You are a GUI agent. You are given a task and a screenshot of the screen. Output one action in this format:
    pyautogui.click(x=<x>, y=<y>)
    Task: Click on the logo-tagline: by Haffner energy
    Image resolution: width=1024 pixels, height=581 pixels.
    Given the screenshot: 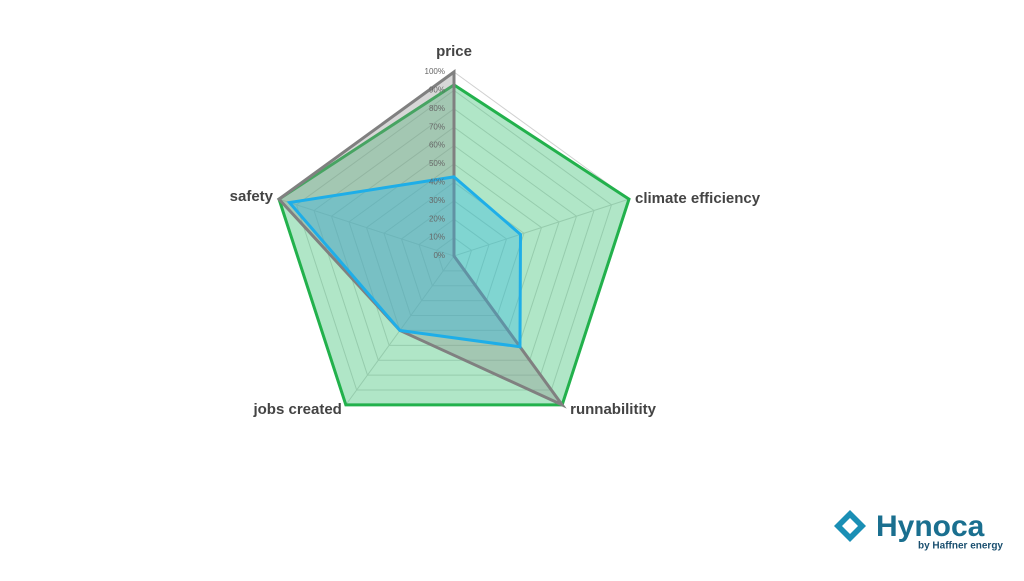 What is the action you would take?
    pyautogui.click(x=960, y=546)
    